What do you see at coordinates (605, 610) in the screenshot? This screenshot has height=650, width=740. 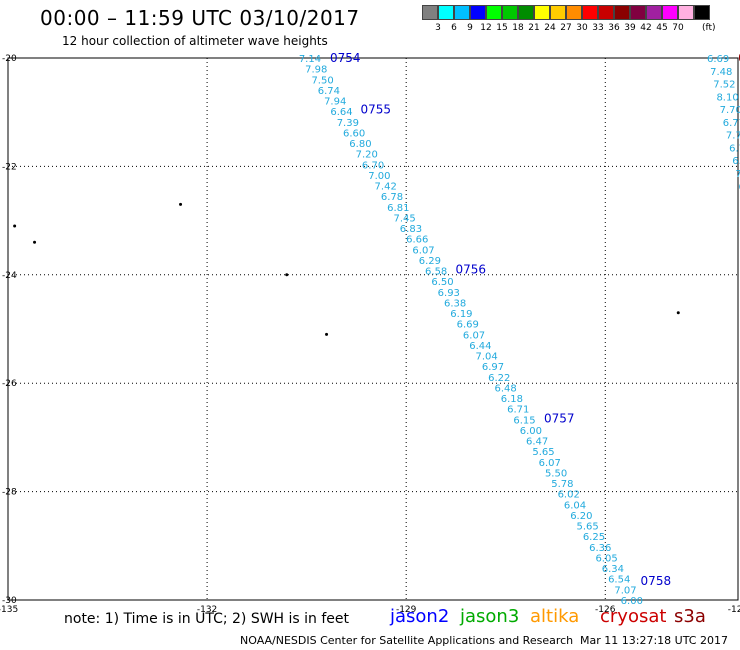 I see `lon-tick-label: -126` at bounding box center [605, 610].